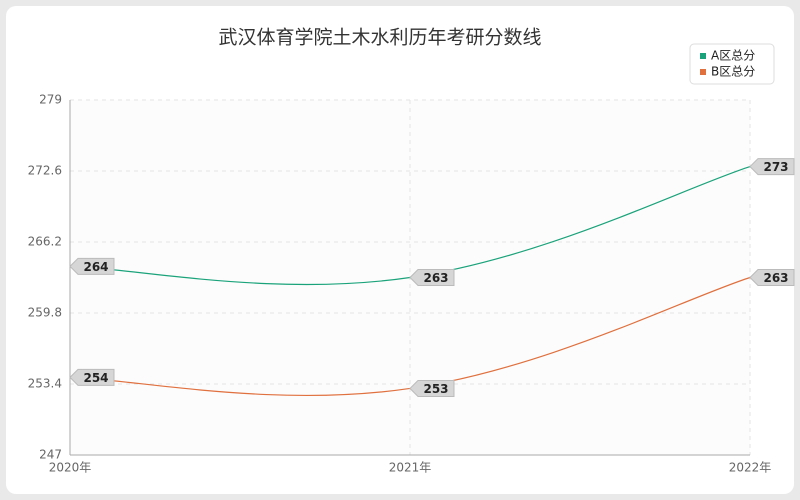  Describe the element at coordinates (95, 267) in the screenshot. I see `data-label: 264` at that location.